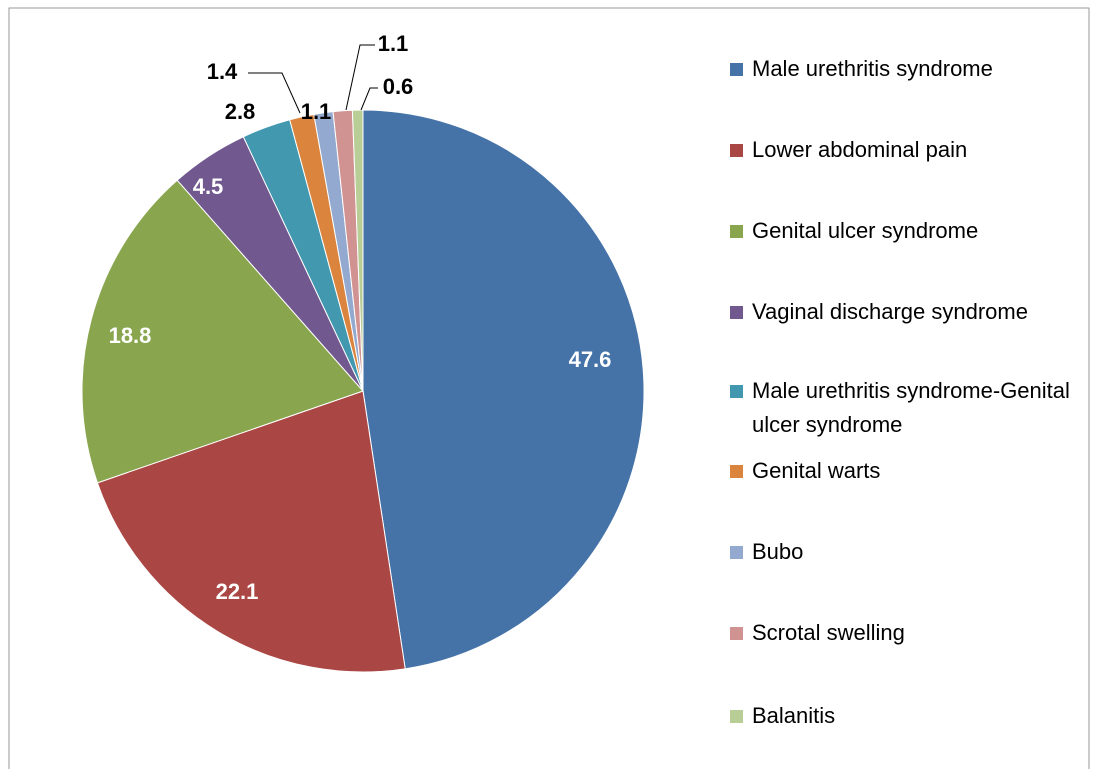  Describe the element at coordinates (398, 86) in the screenshot. I see `data-label: 0.6` at that location.